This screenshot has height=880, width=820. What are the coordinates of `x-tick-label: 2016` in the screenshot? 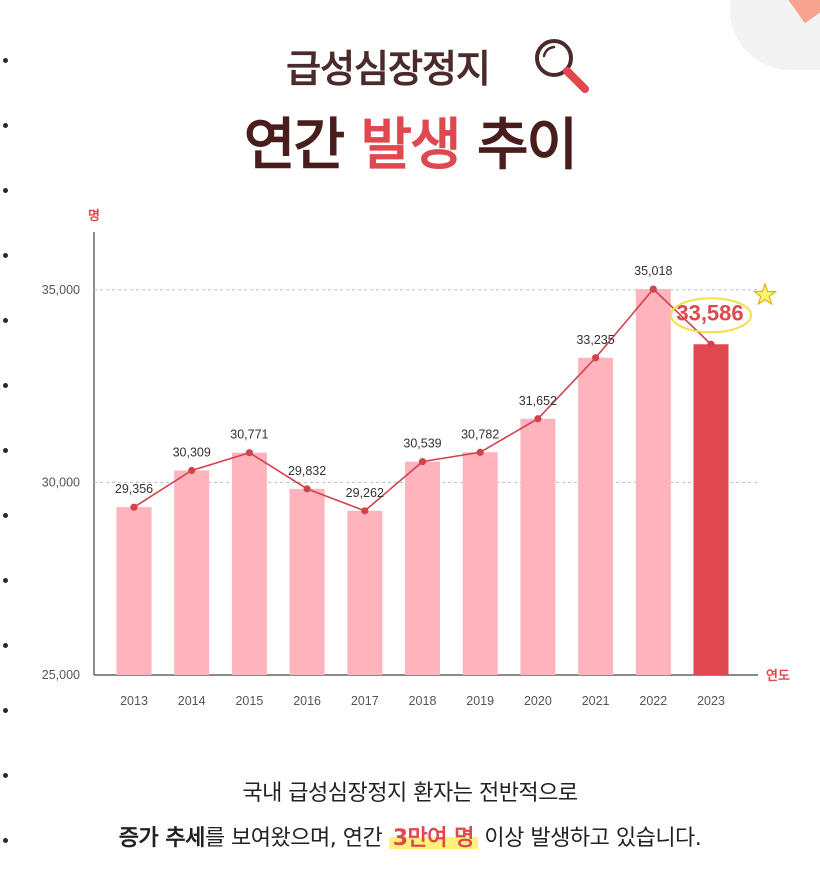 It's located at (307, 701).